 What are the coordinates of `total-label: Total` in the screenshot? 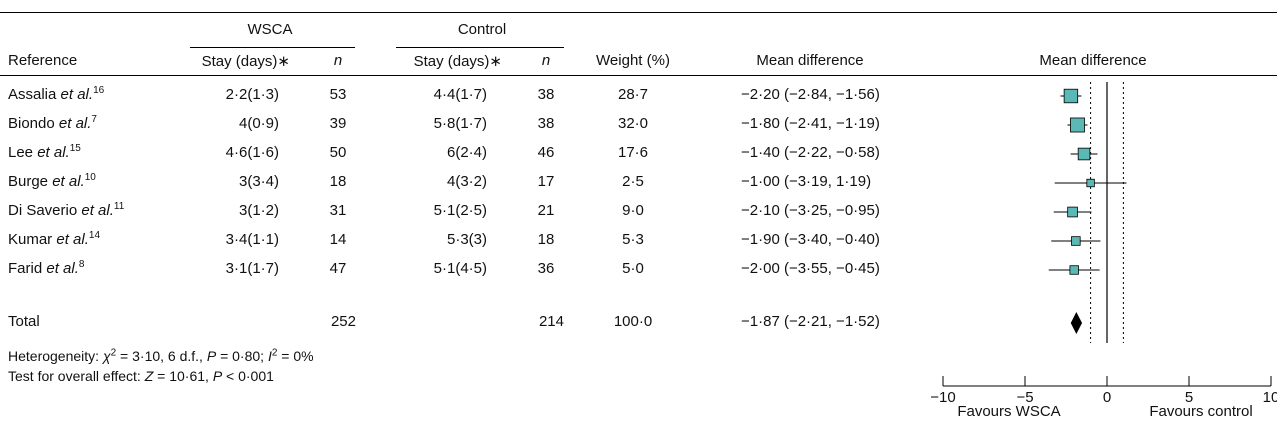 It's located at (24, 321).